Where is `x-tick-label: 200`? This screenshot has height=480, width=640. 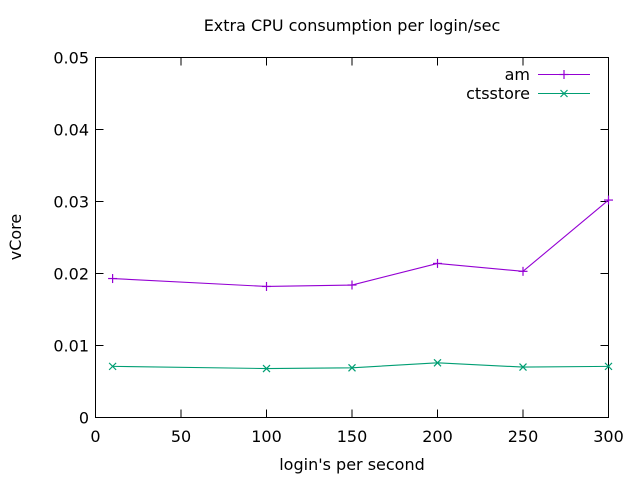
x-tick-label: 200 is located at coordinates (437, 436).